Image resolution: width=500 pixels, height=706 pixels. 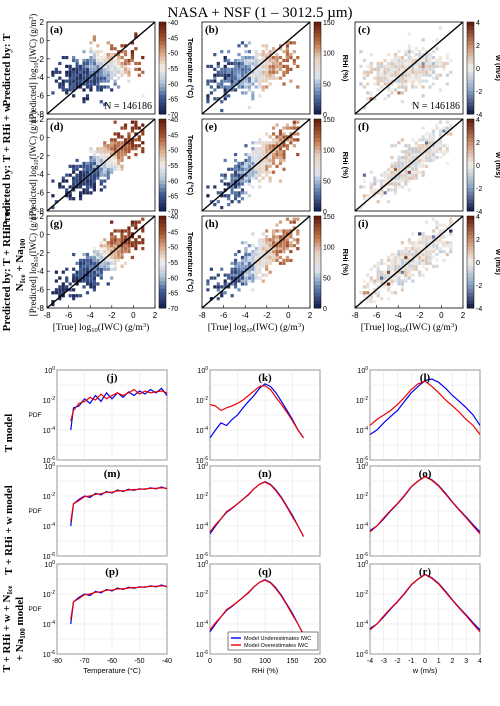 What do you see at coordinates (57, 661) in the screenshot?
I see `pdf-x-tick-label: -80` at bounding box center [57, 661].